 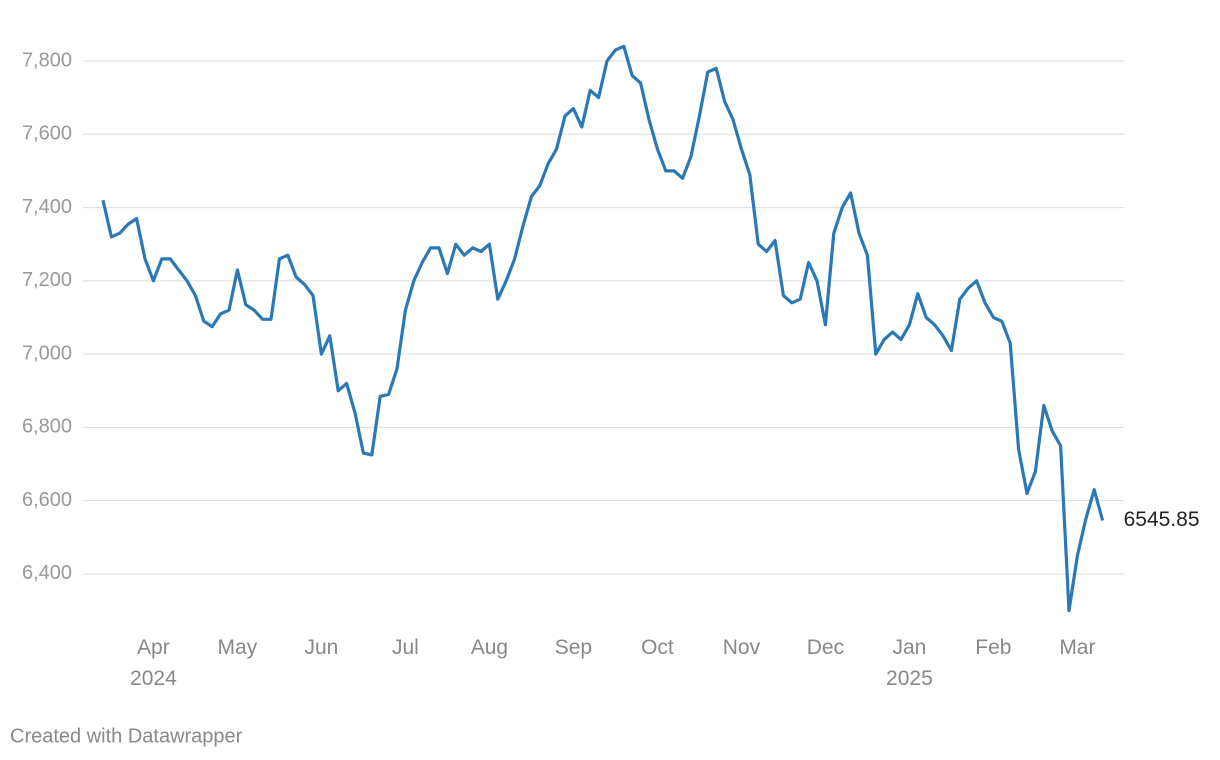 I want to click on x-tick-label: Mar, so click(x=1077, y=647).